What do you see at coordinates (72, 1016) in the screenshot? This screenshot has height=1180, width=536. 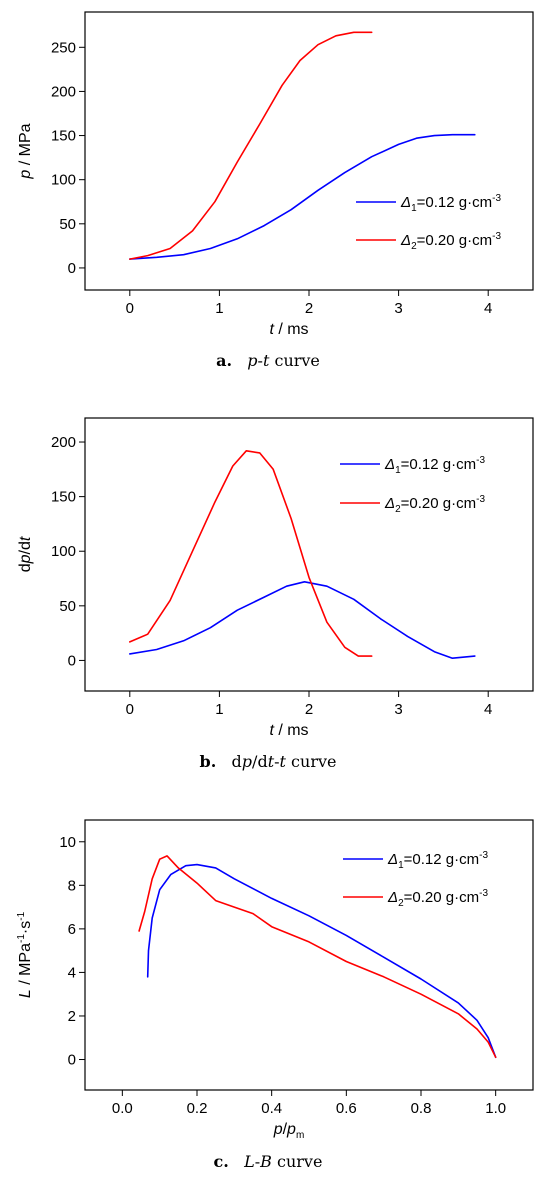 I see `y-tick-label: 2` at bounding box center [72, 1016].